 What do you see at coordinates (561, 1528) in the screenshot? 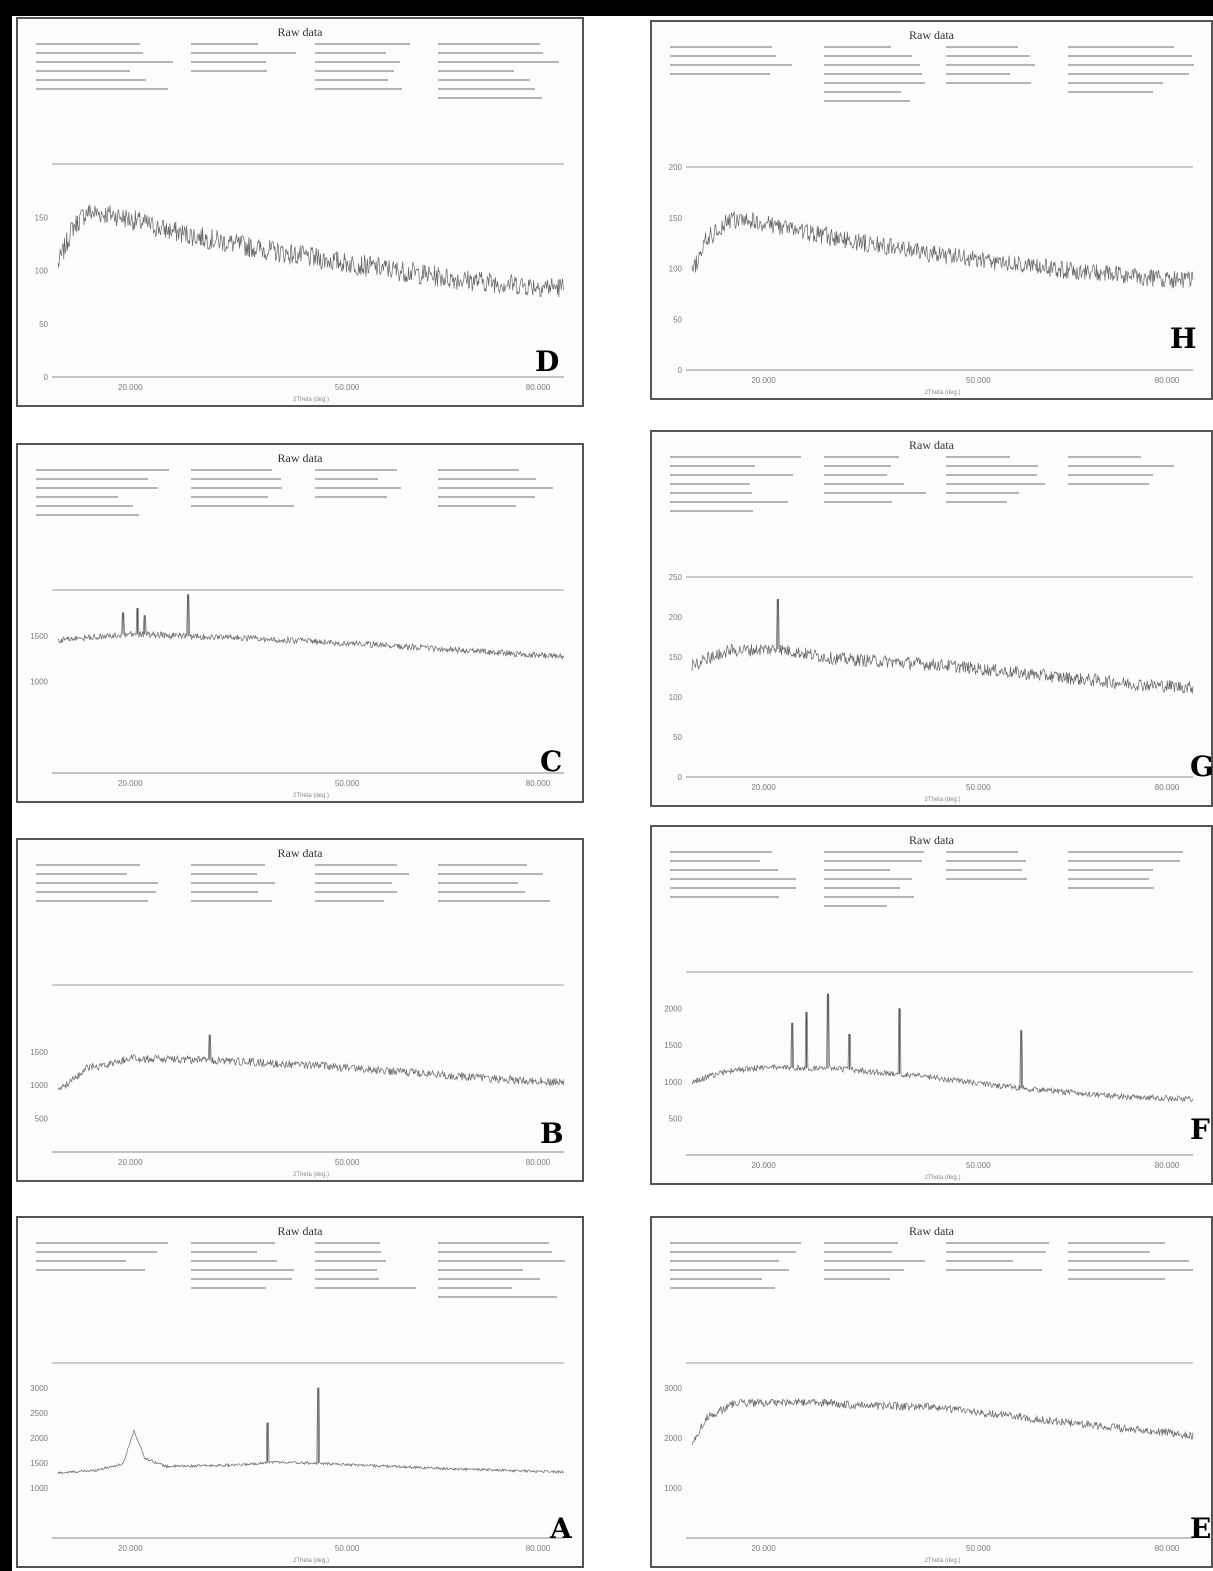
I see `panel-label-a: A` at bounding box center [561, 1528].